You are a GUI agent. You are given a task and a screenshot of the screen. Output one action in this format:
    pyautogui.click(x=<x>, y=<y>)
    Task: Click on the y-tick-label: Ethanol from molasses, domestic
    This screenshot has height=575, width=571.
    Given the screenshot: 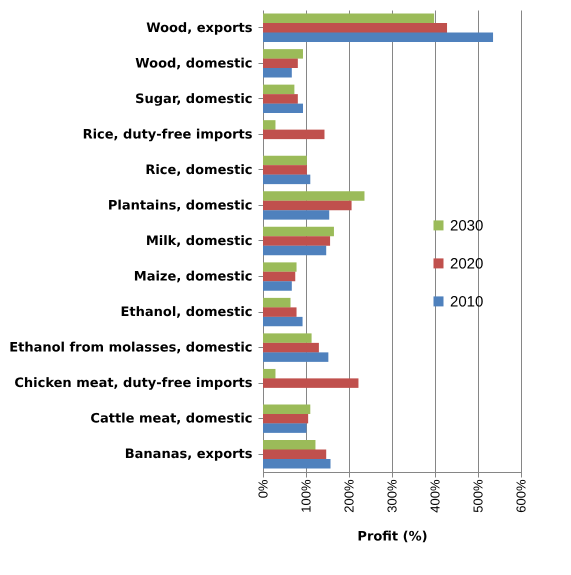 What is the action you would take?
    pyautogui.click(x=130, y=348)
    